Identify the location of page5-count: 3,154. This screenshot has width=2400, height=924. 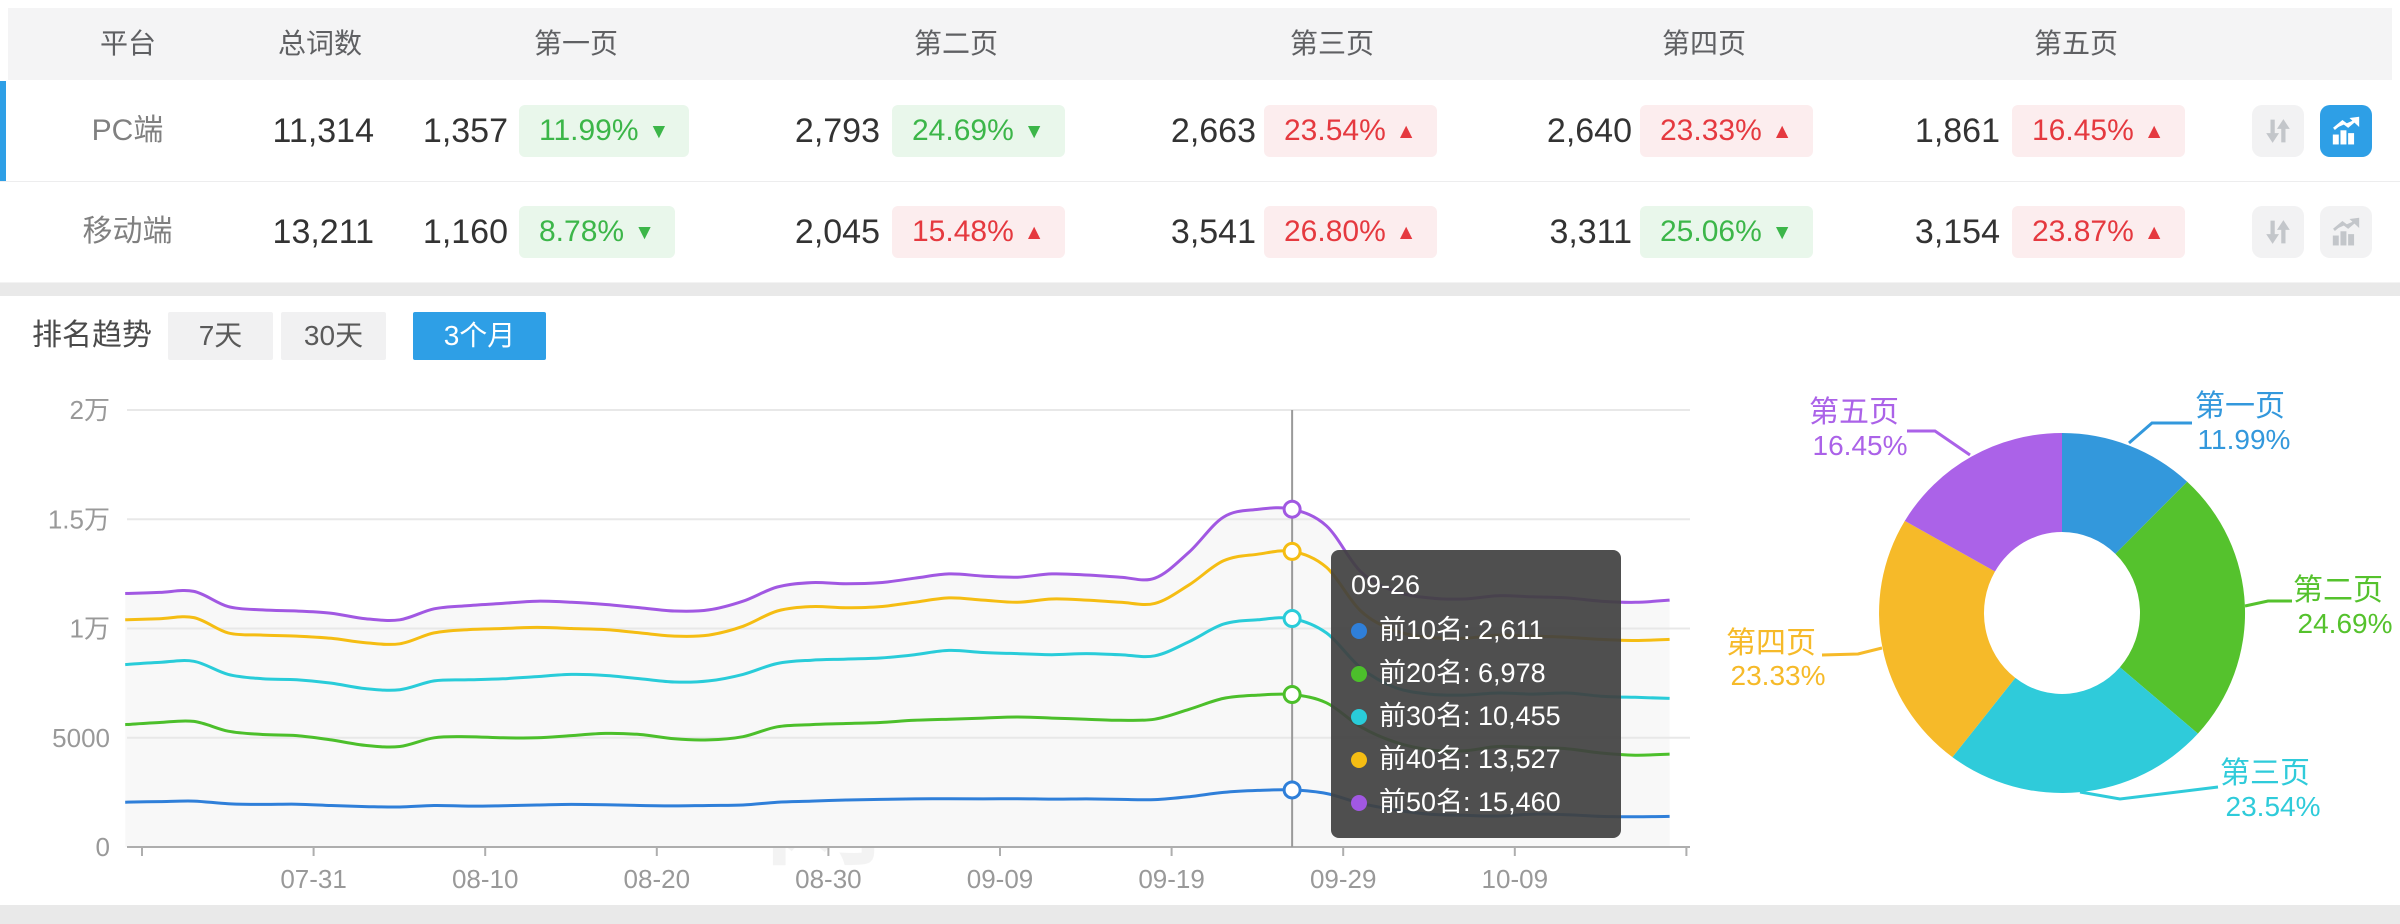
(1957, 232).